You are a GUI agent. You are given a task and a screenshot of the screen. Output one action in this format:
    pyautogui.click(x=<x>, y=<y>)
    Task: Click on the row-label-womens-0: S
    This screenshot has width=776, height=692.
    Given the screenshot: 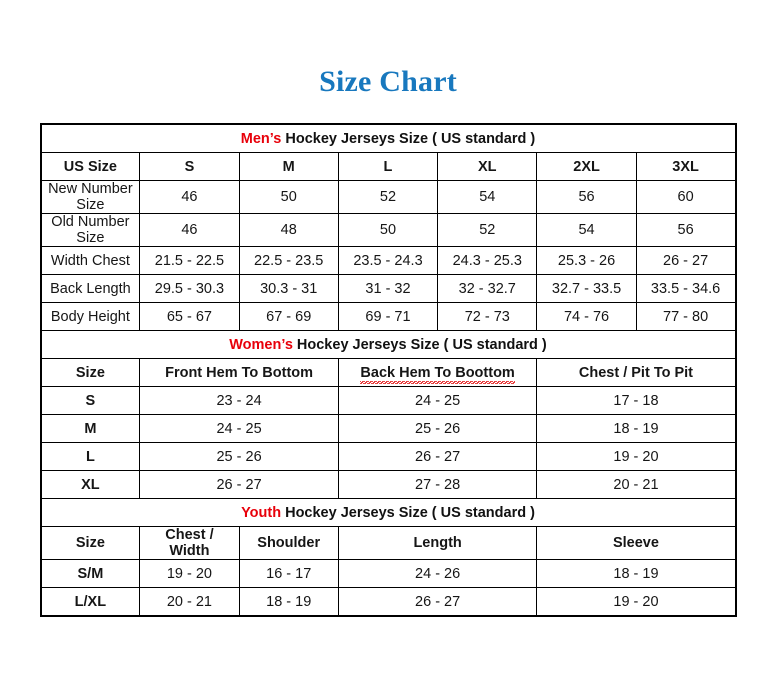 What is the action you would take?
    pyautogui.click(x=90, y=400)
    